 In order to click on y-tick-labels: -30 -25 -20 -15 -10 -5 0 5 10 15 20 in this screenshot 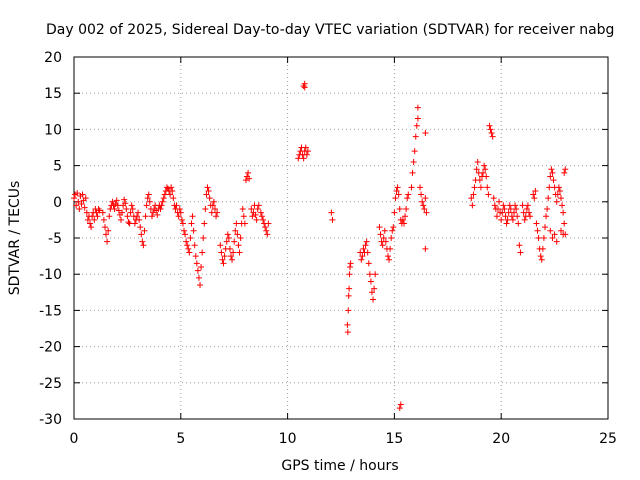, I will do `click(50, 239)`.